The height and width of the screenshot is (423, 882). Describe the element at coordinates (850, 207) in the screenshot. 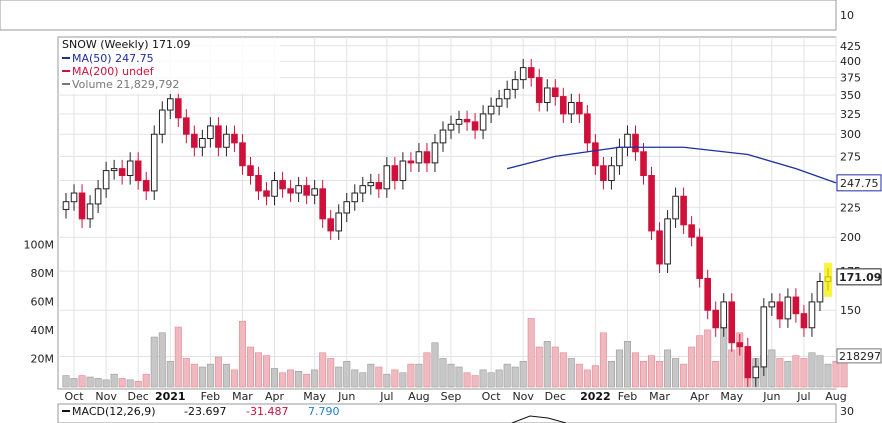

I see `price-tick-label: 225` at that location.